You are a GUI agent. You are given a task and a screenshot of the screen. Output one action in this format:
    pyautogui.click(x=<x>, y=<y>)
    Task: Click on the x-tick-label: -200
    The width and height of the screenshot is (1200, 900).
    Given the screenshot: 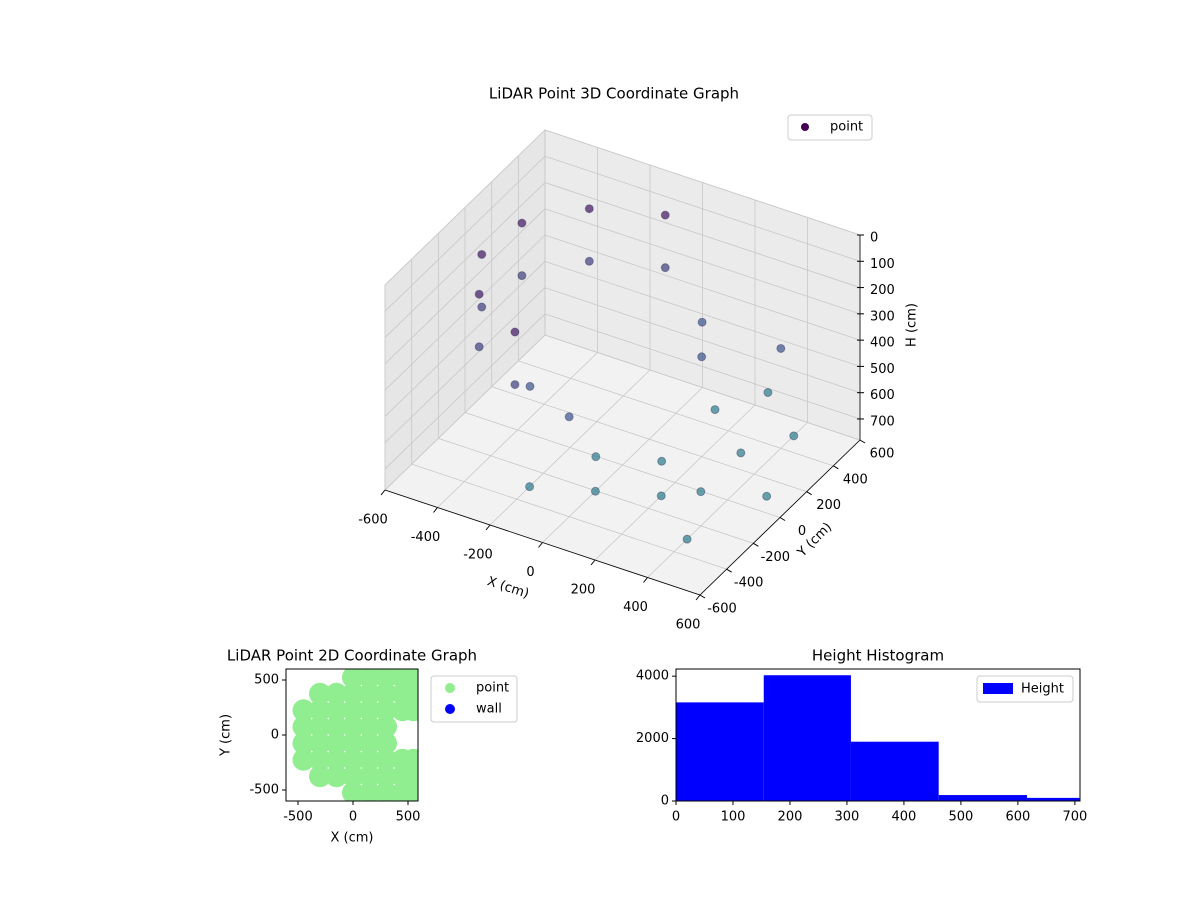 What is the action you would take?
    pyautogui.click(x=478, y=555)
    